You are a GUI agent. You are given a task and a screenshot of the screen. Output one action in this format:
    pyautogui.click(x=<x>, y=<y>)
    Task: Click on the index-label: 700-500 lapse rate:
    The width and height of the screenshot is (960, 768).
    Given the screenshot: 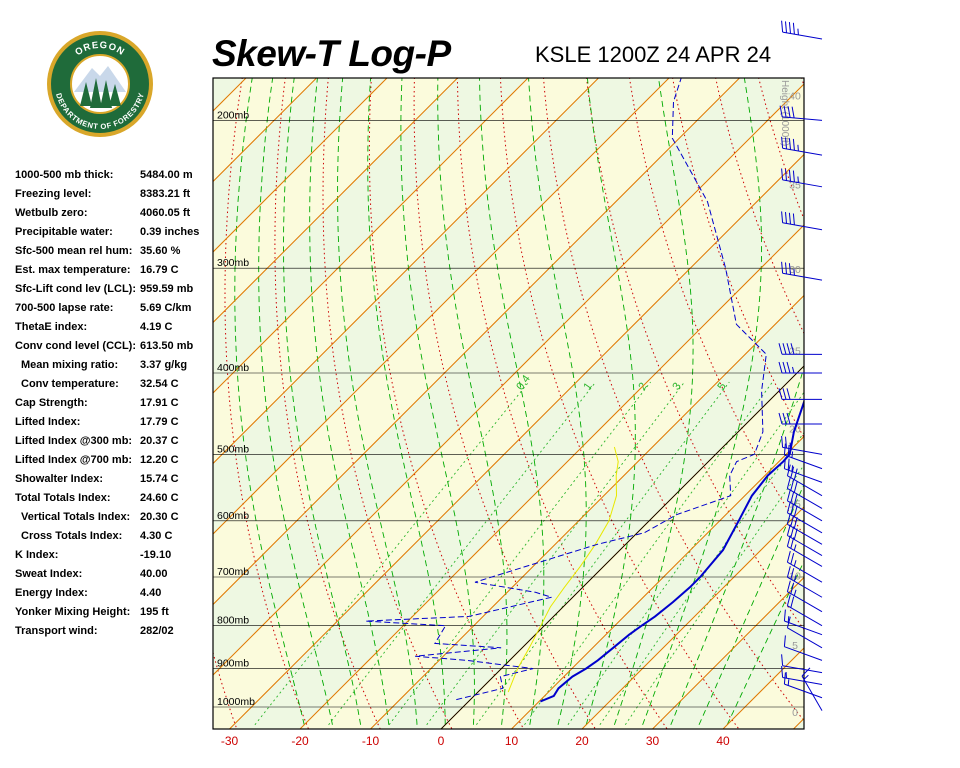 What is the action you would take?
    pyautogui.click(x=64, y=308)
    